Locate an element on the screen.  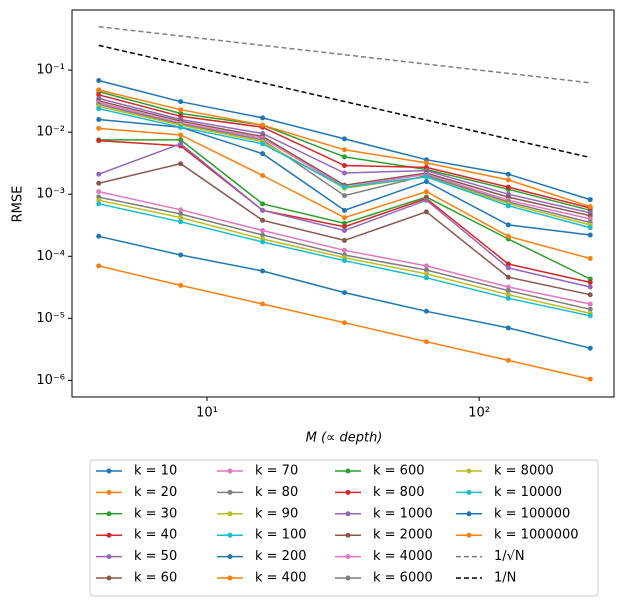
legend-label: k = 80 is located at coordinates (276, 492).